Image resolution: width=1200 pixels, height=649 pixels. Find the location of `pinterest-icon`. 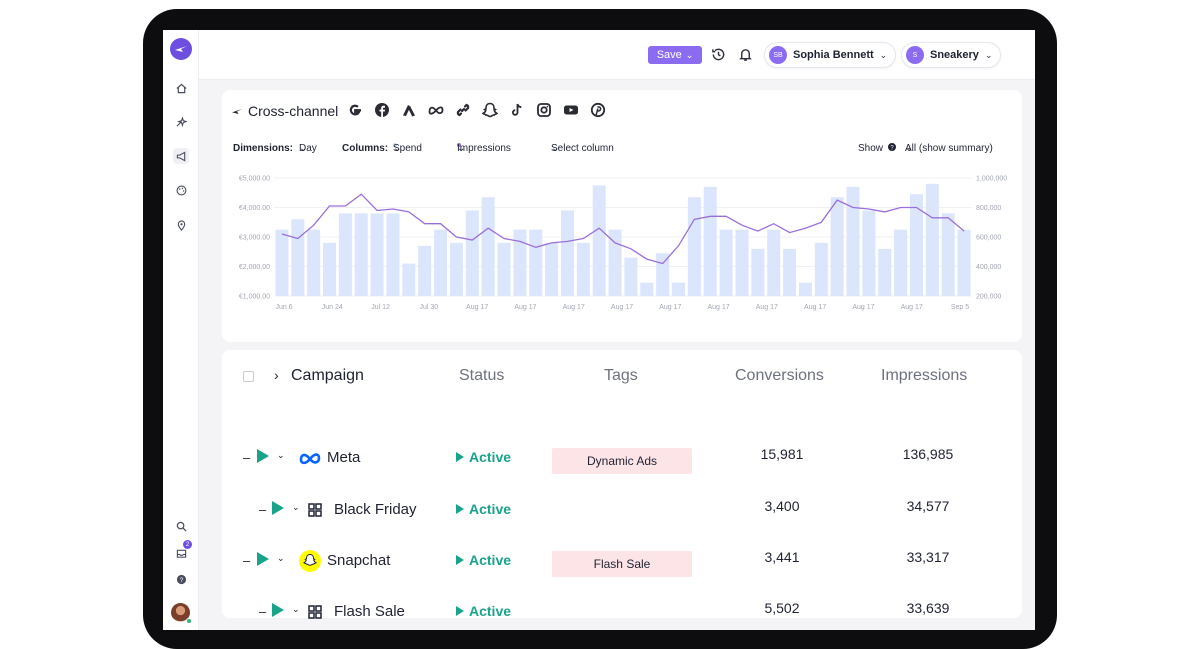

pinterest-icon is located at coordinates (598, 110).